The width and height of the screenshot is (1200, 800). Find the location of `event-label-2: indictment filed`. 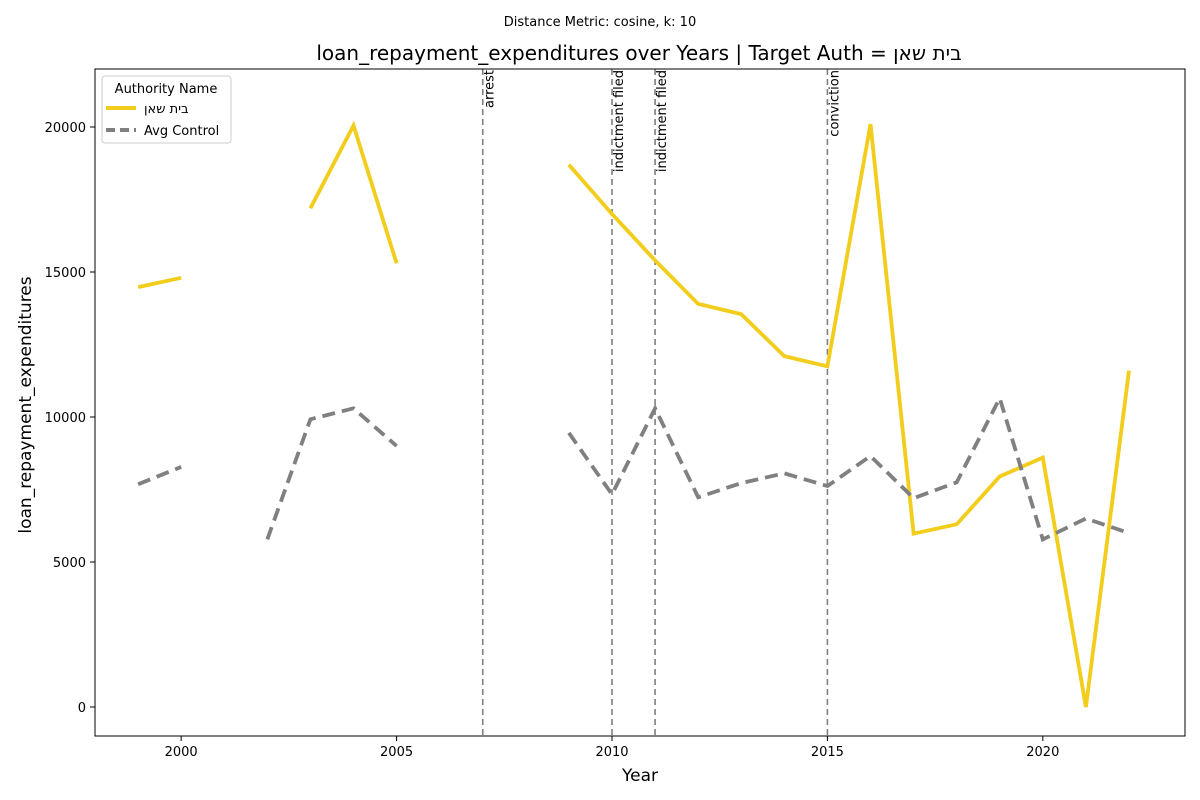

event-label-2: indictment filed is located at coordinates (662, 121).